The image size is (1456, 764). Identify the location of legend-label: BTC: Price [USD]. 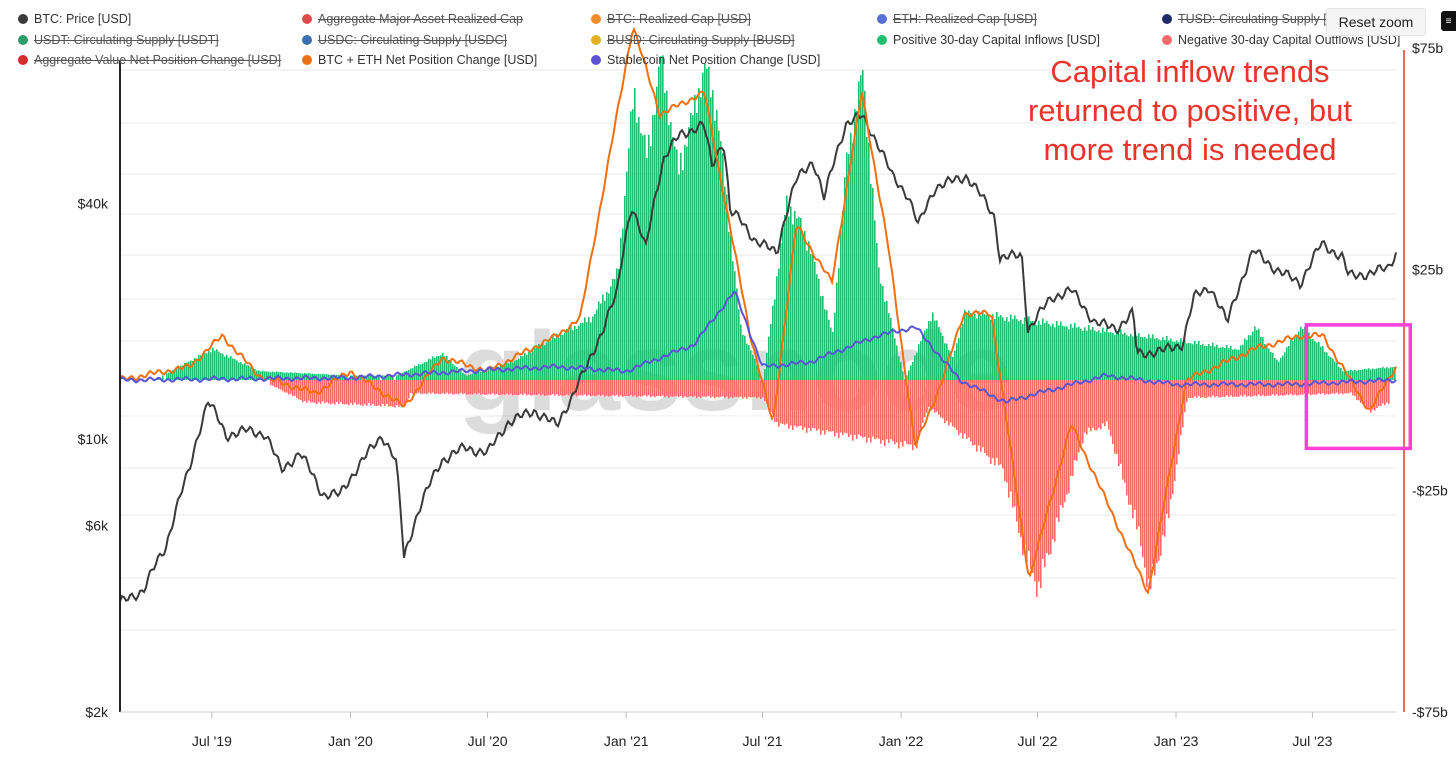
(83, 19).